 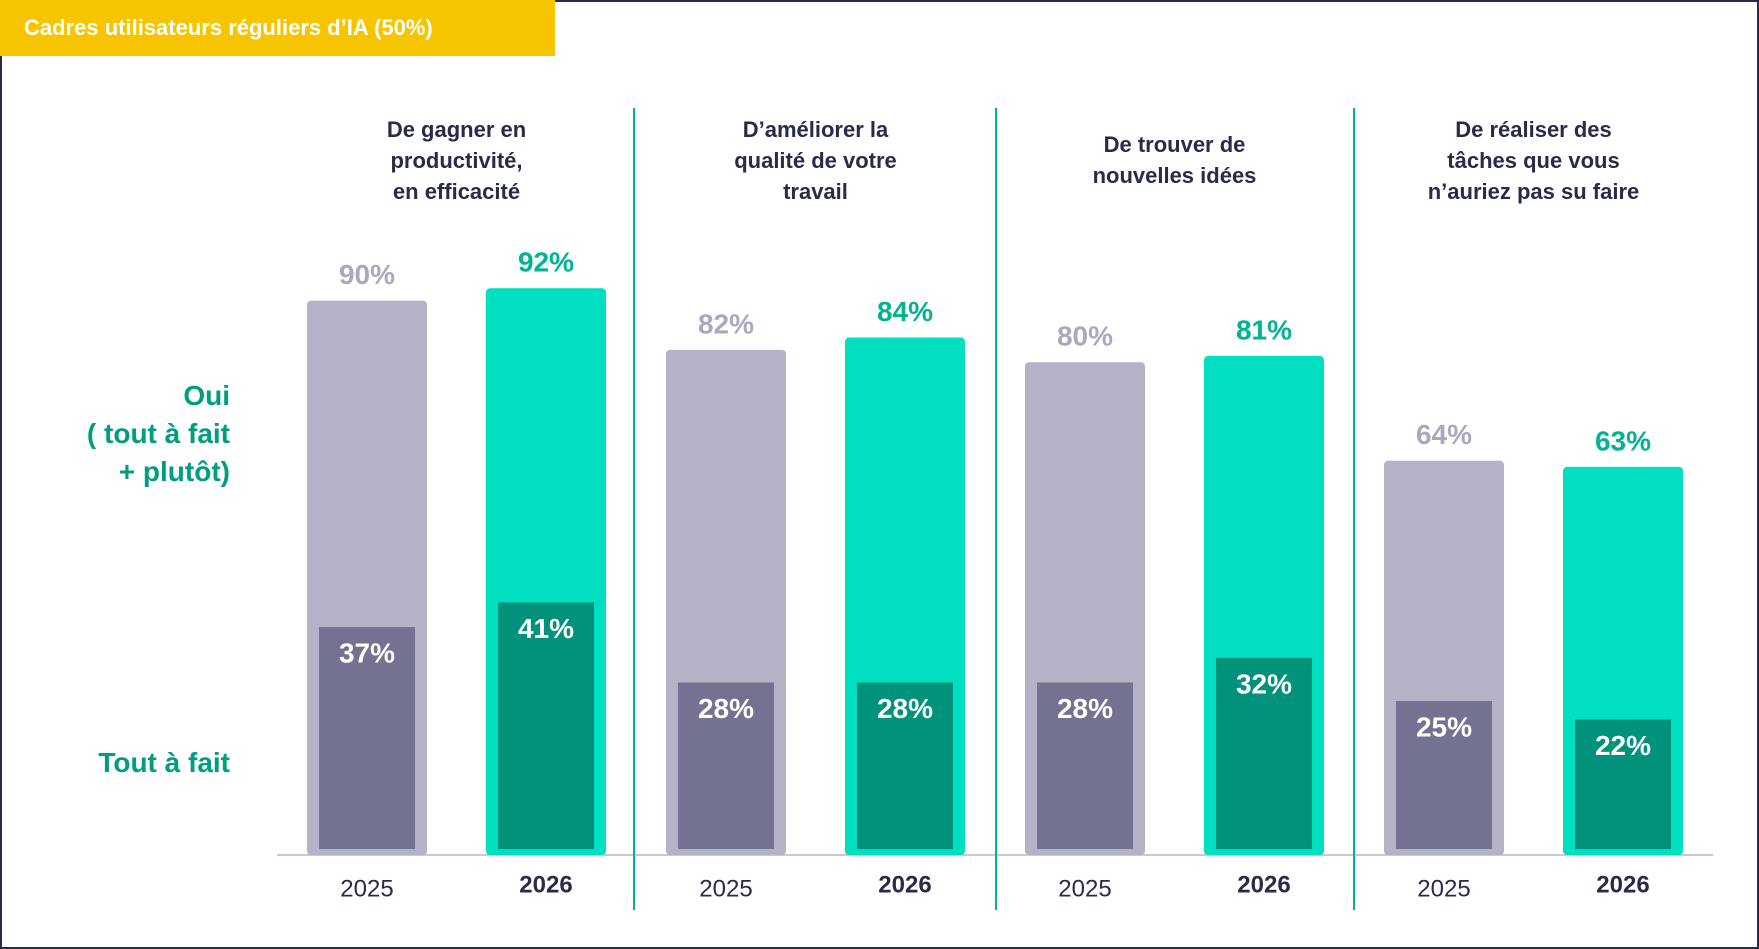 I want to click on value-label: 82%, so click(x=726, y=323).